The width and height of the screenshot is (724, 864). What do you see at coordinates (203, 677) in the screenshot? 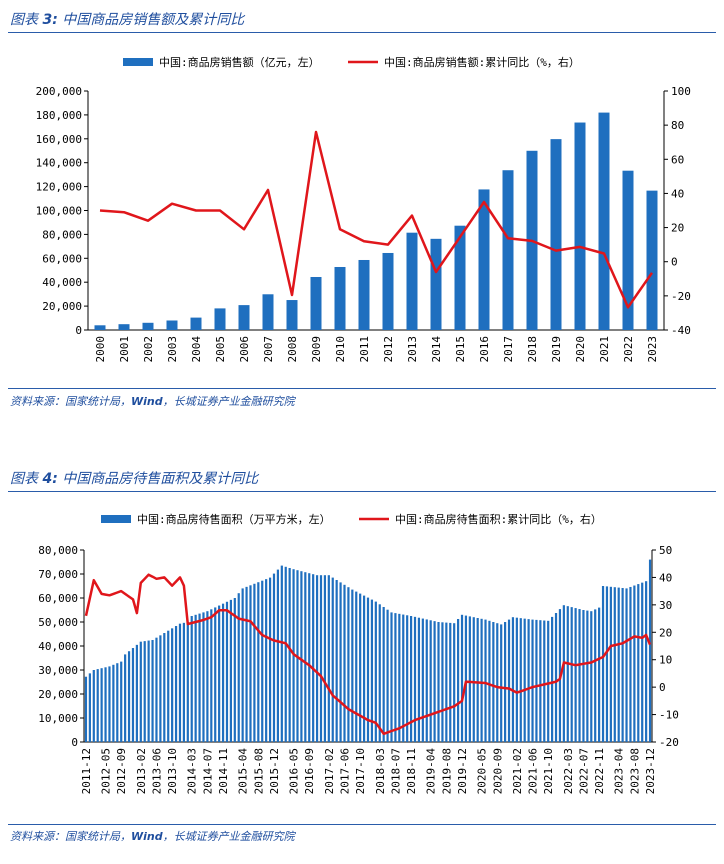
I see `chart2-bar: 2014-06` at bounding box center [203, 677].